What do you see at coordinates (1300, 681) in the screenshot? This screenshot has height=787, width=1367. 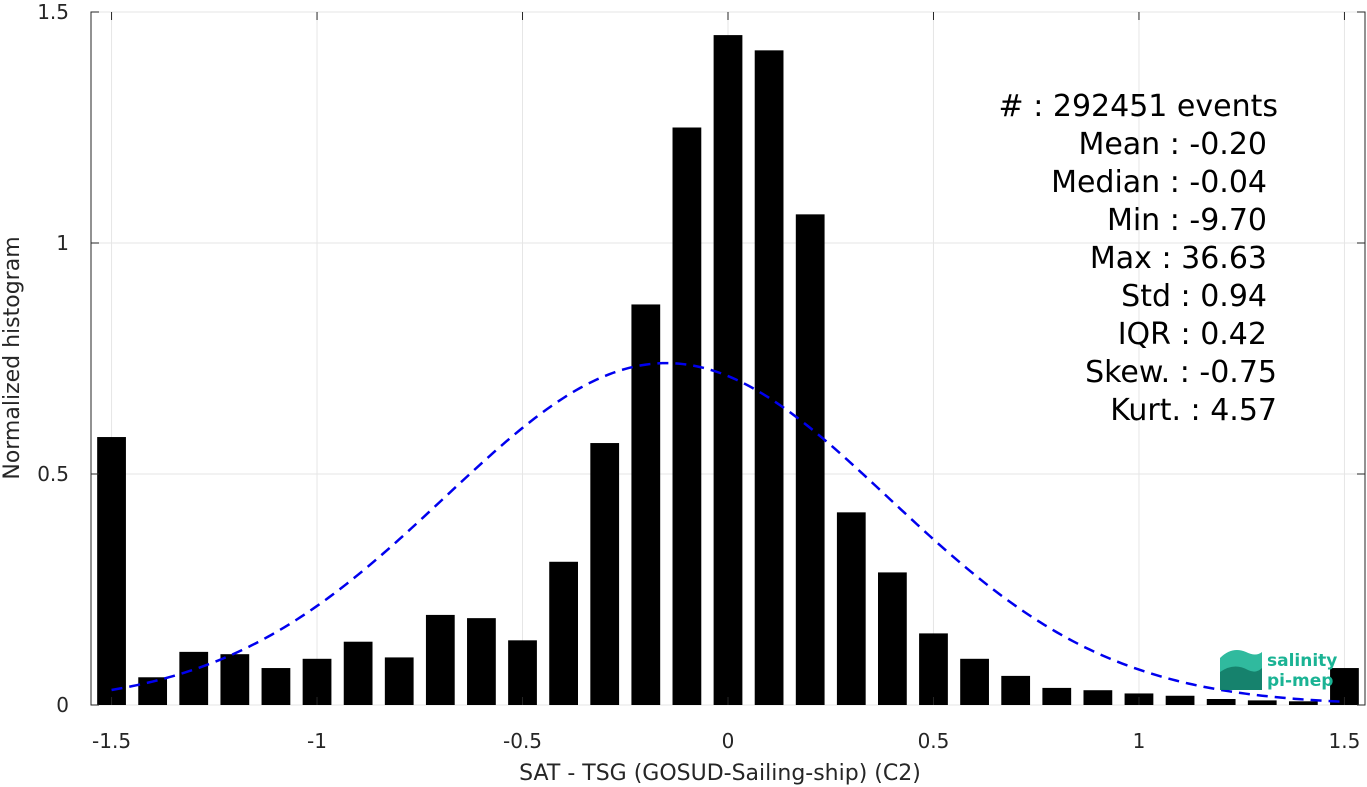 I see `logo-line2: pi-mep` at bounding box center [1300, 681].